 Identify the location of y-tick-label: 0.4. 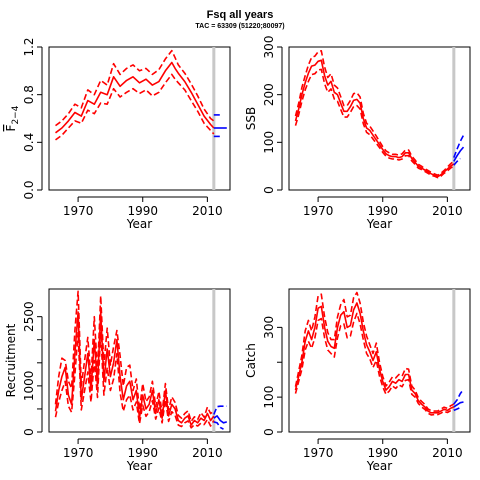
(29, 142).